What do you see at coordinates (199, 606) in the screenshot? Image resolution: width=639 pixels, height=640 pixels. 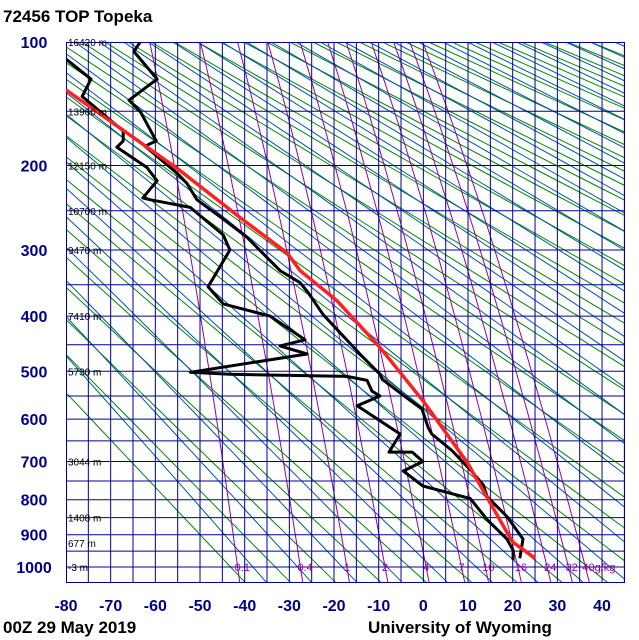 I see `temperature-tick-label: -50` at bounding box center [199, 606].